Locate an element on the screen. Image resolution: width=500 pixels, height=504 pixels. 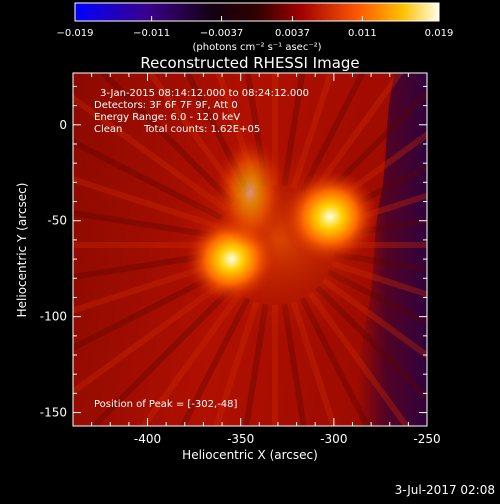
x-tick-label: -350 is located at coordinates (240, 439).